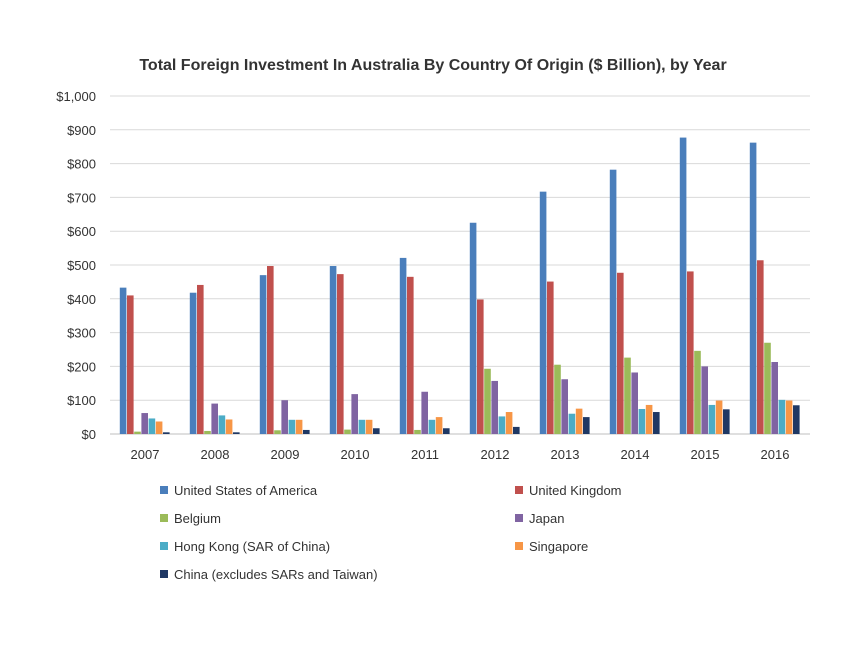 The image size is (862, 647). What do you see at coordinates (81, 197) in the screenshot?
I see `y-tick-label: $700` at bounding box center [81, 197].